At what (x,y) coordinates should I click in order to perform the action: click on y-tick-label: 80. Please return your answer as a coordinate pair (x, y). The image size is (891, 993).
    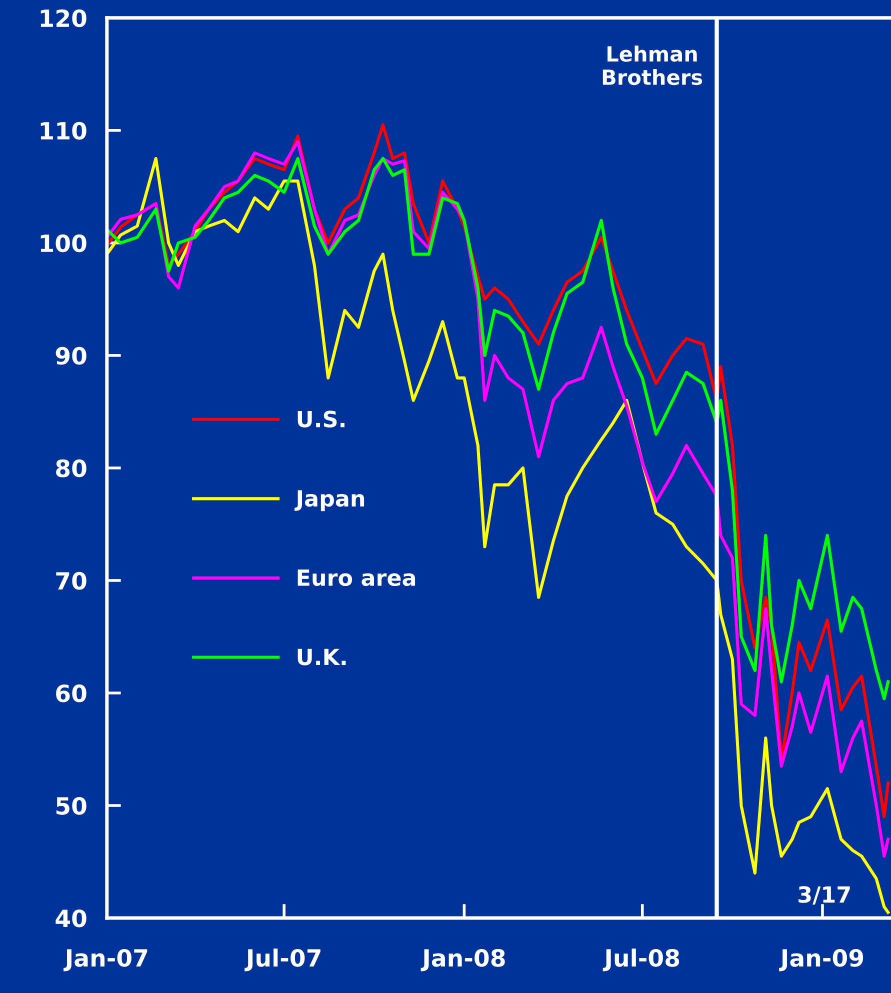
    Looking at the image, I should click on (71, 468).